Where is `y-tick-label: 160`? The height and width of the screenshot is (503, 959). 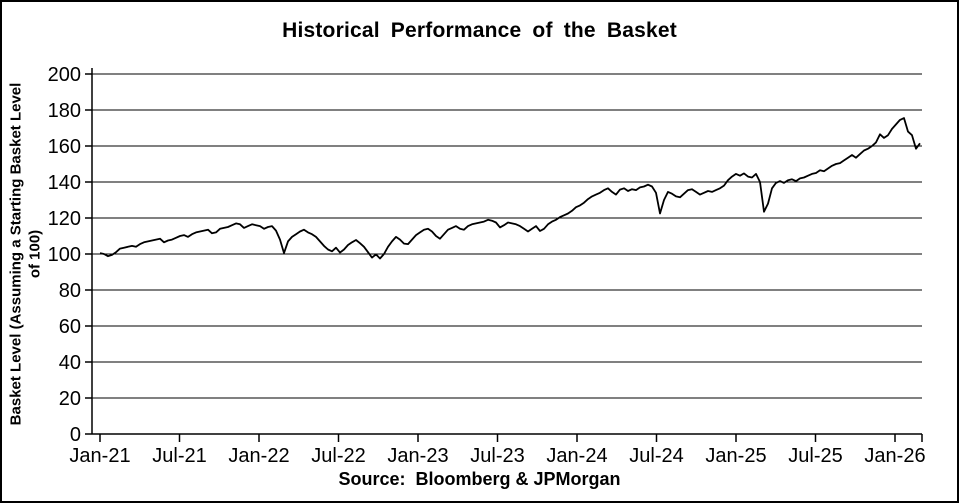
y-tick-label: 160 is located at coordinates (64, 147).